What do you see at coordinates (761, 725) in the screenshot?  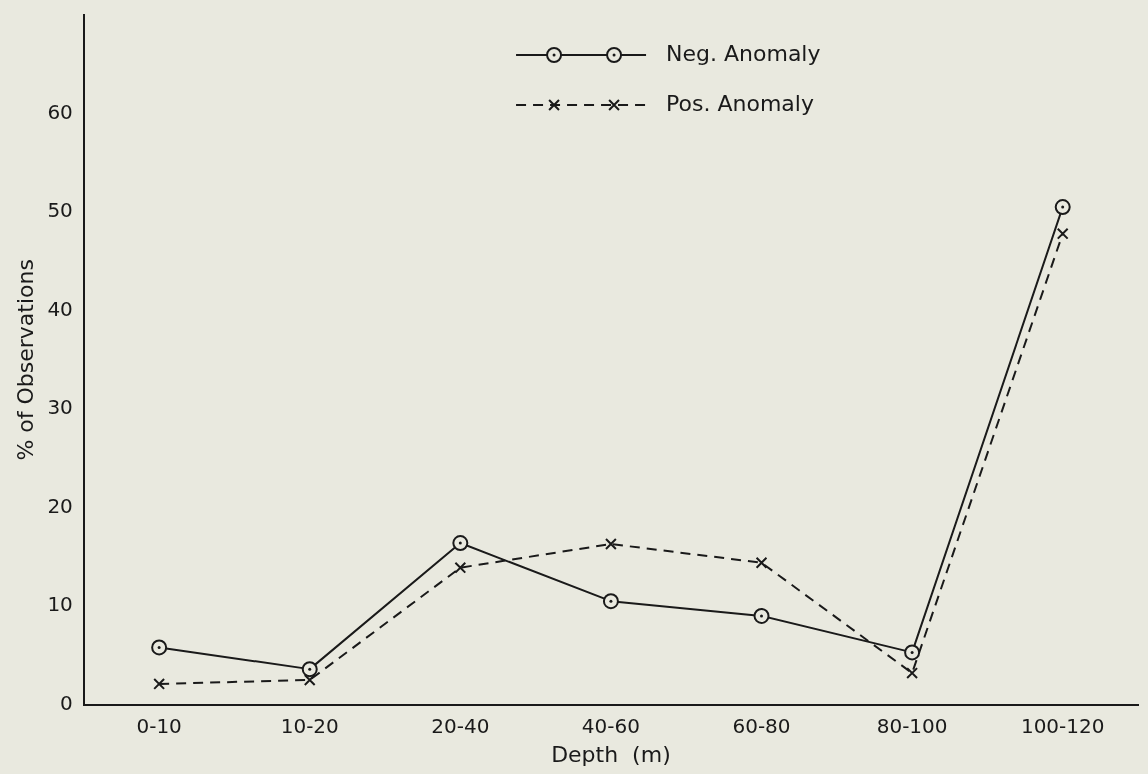 I see `x-tick-label: 60-80` at bounding box center [761, 725].